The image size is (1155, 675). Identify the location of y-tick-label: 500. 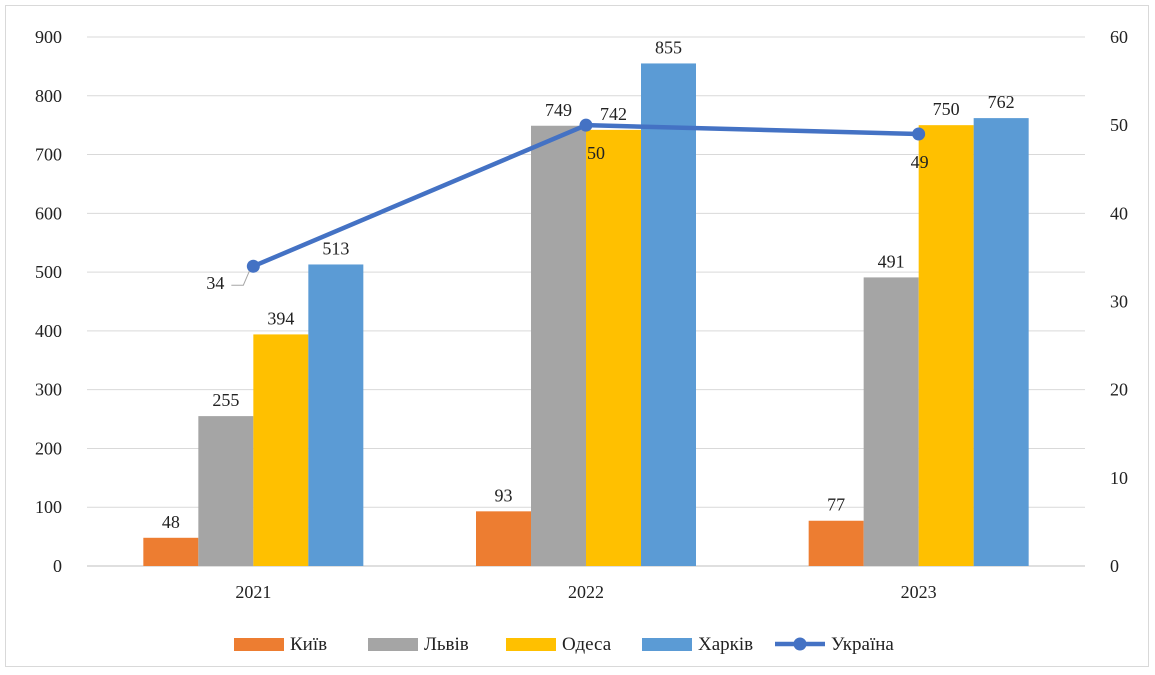
(48, 272).